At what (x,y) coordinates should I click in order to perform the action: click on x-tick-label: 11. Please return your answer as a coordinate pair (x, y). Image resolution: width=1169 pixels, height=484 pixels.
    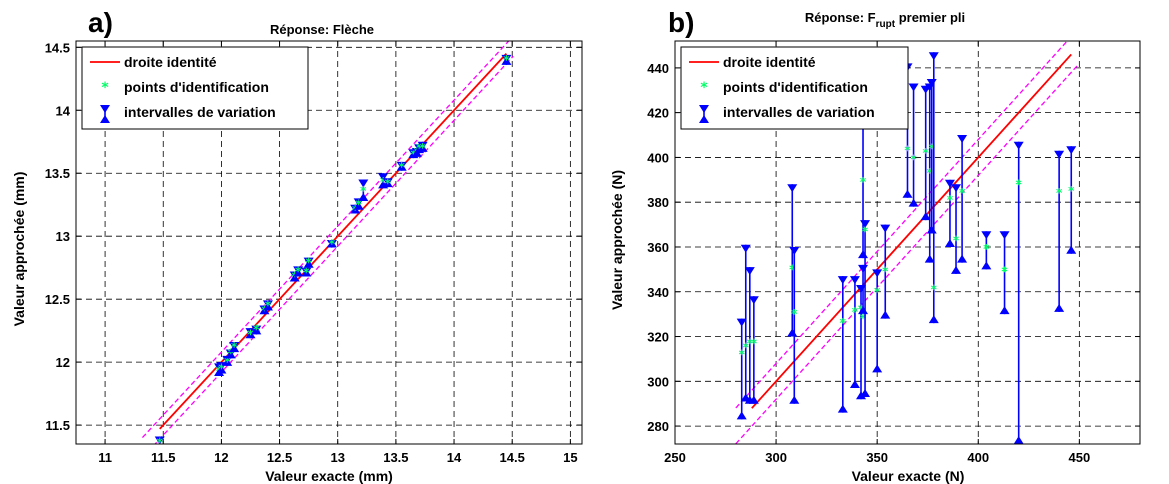
    Looking at the image, I should click on (105, 457).